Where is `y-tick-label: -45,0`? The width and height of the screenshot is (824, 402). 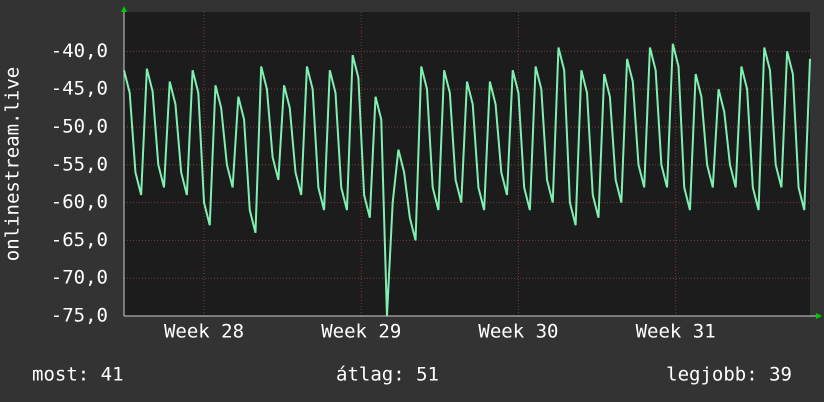
y-tick-label: -45,0 is located at coordinates (79, 89).